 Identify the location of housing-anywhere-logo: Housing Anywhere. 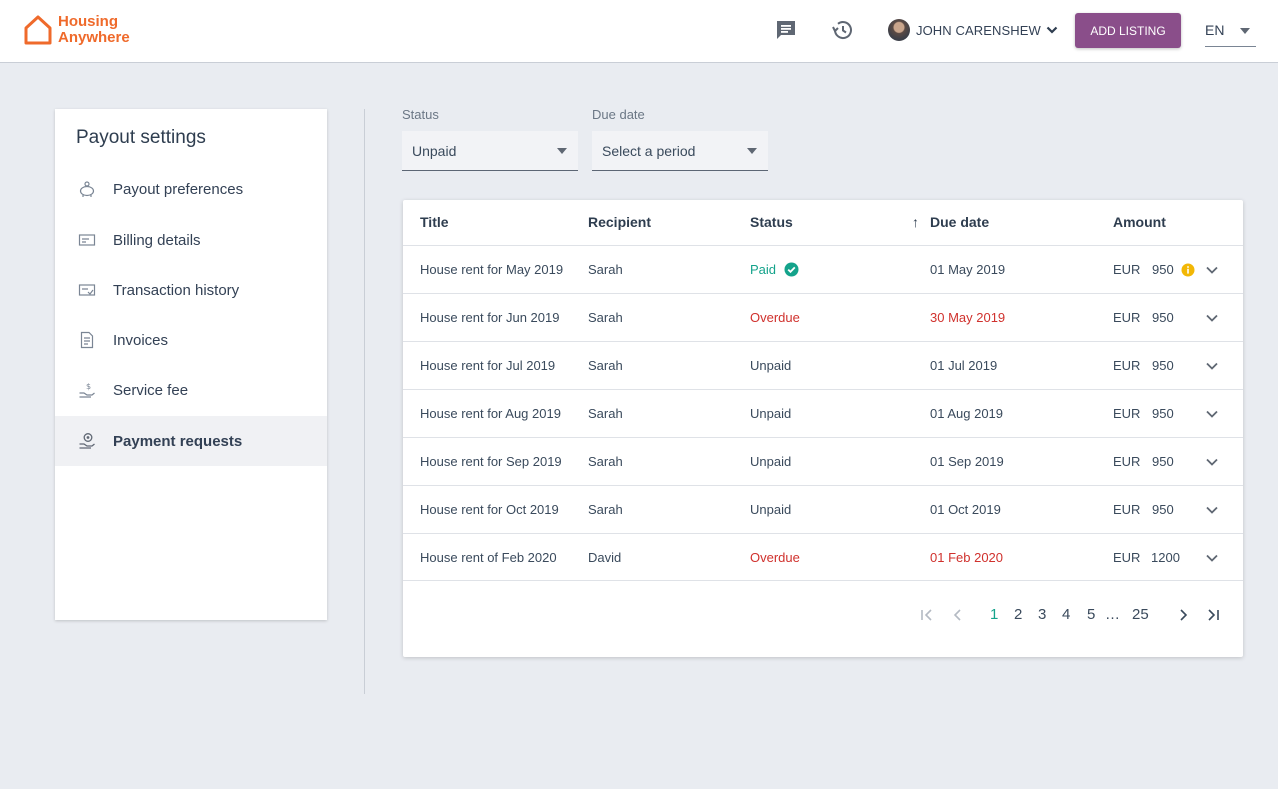
(76, 30).